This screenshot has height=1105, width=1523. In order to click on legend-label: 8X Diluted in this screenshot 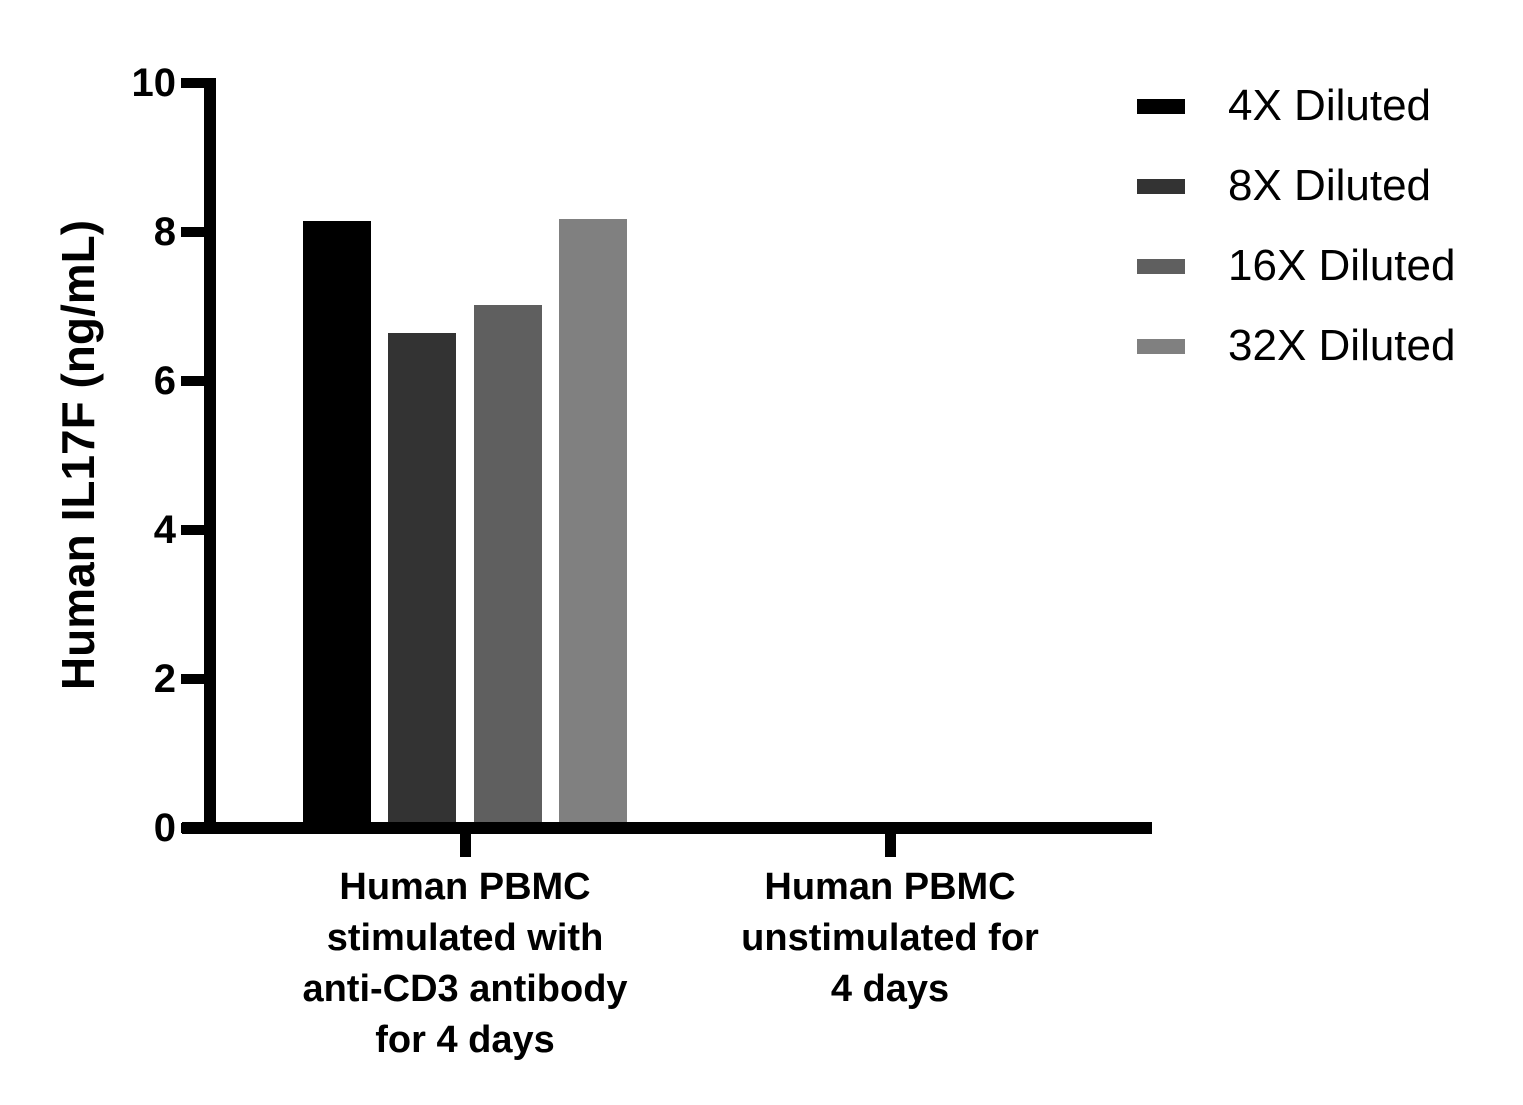, I will do `click(1330, 185)`.